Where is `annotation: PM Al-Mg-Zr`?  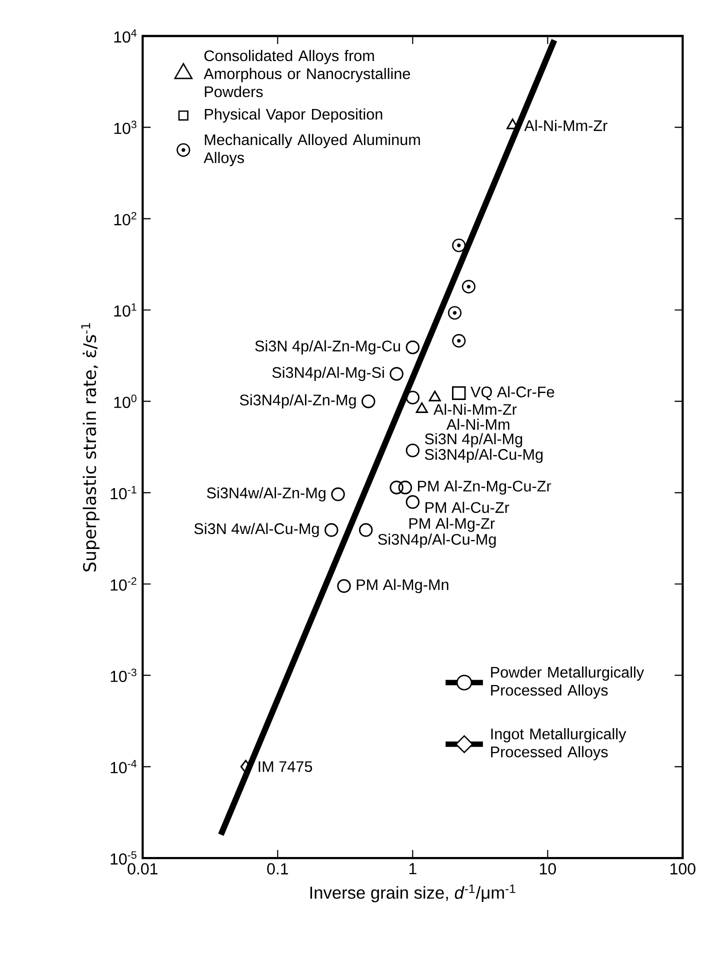
annotation: PM Al-Mg-Zr is located at coordinates (452, 525).